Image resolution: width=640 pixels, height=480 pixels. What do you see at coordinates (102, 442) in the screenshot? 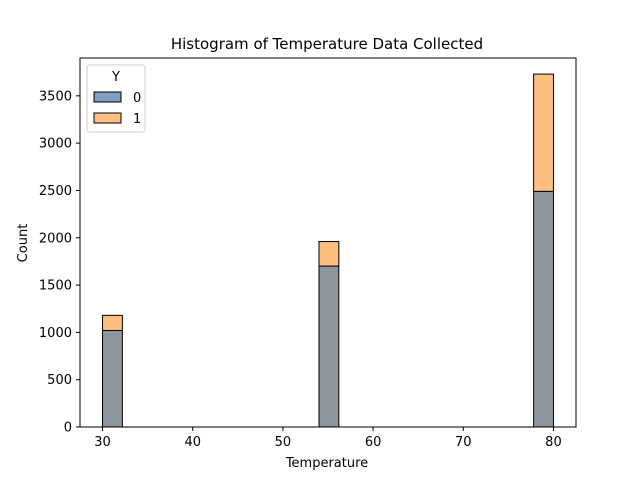
I see `x-tick-label: 30` at bounding box center [102, 442].